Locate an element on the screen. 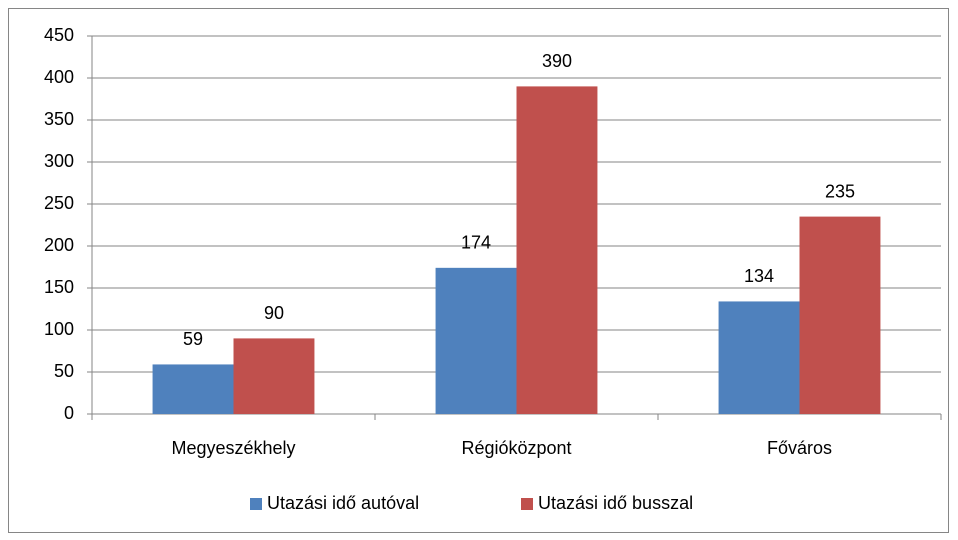 The height and width of the screenshot is (540, 958). y-tick-label: 50 is located at coordinates (64, 371).